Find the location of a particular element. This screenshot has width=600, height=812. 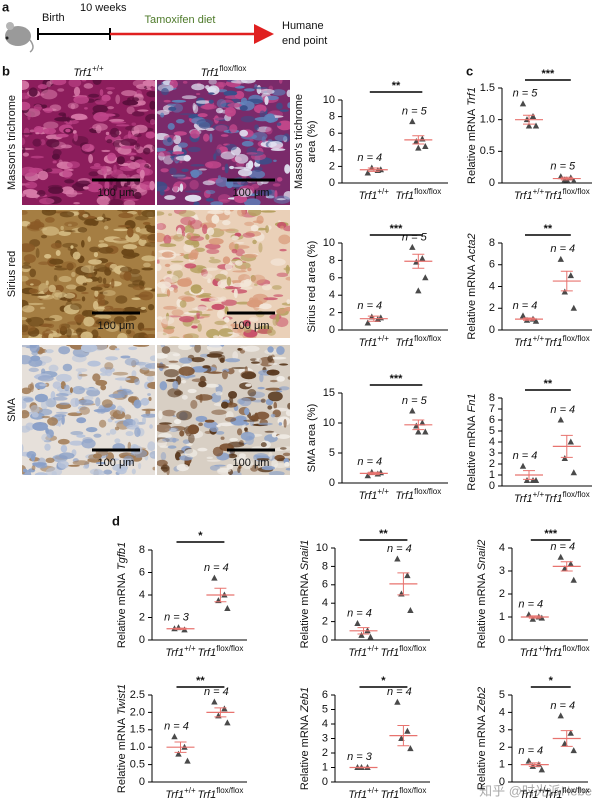

genotype-label: Trf1flox/flox is located at coordinates (567, 497).